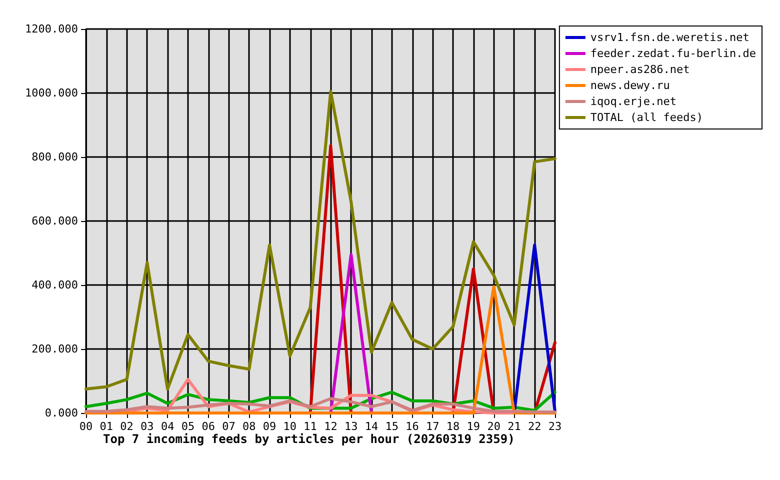  Describe the element at coordinates (86, 426) in the screenshot. I see `x-tick-label: 00` at that location.